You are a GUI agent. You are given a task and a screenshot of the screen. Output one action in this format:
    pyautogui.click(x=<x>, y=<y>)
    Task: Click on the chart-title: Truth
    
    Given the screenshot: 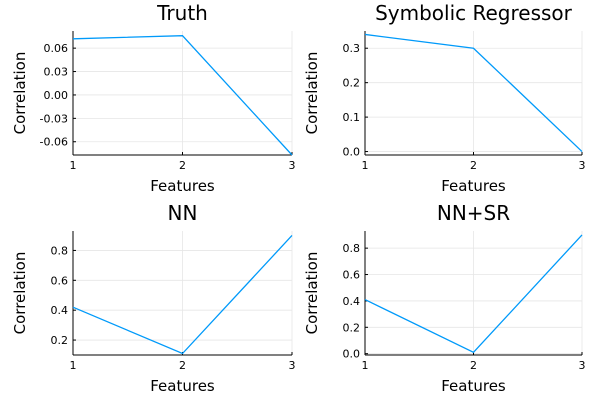 What is the action you would take?
    pyautogui.click(x=182, y=13)
    